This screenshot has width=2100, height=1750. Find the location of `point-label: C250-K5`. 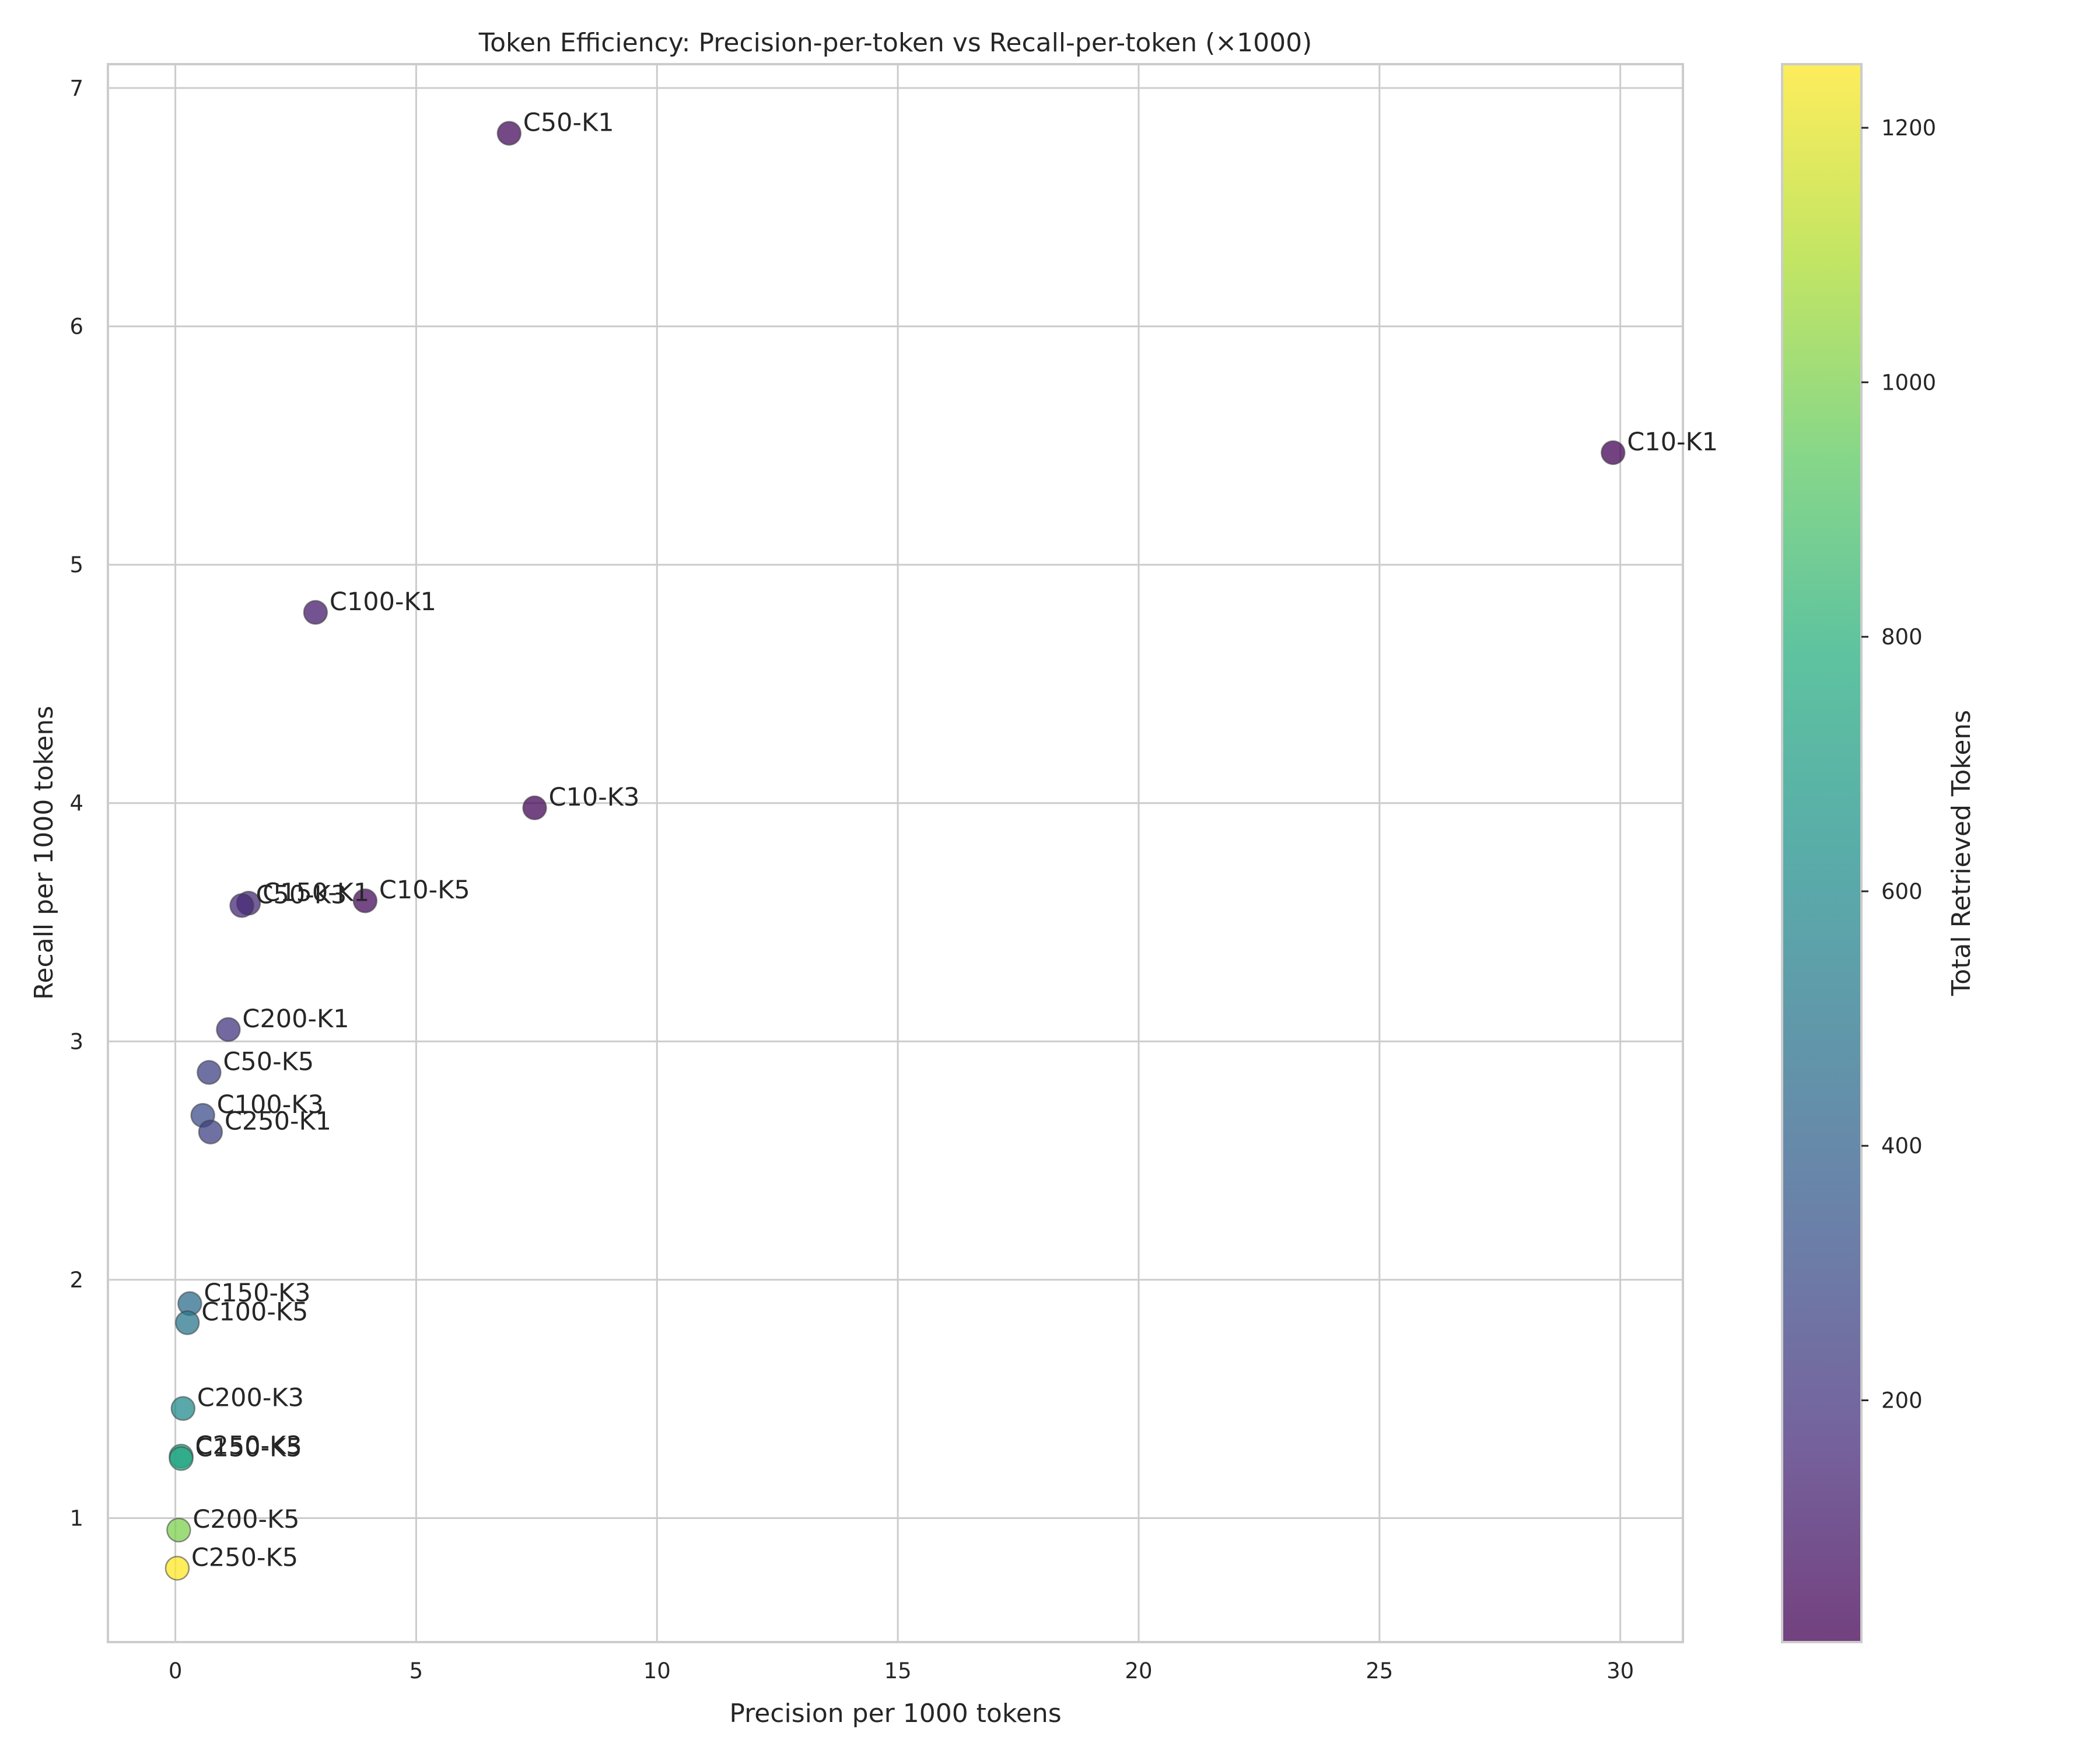

point-label: C250-K5 is located at coordinates (244, 1557).